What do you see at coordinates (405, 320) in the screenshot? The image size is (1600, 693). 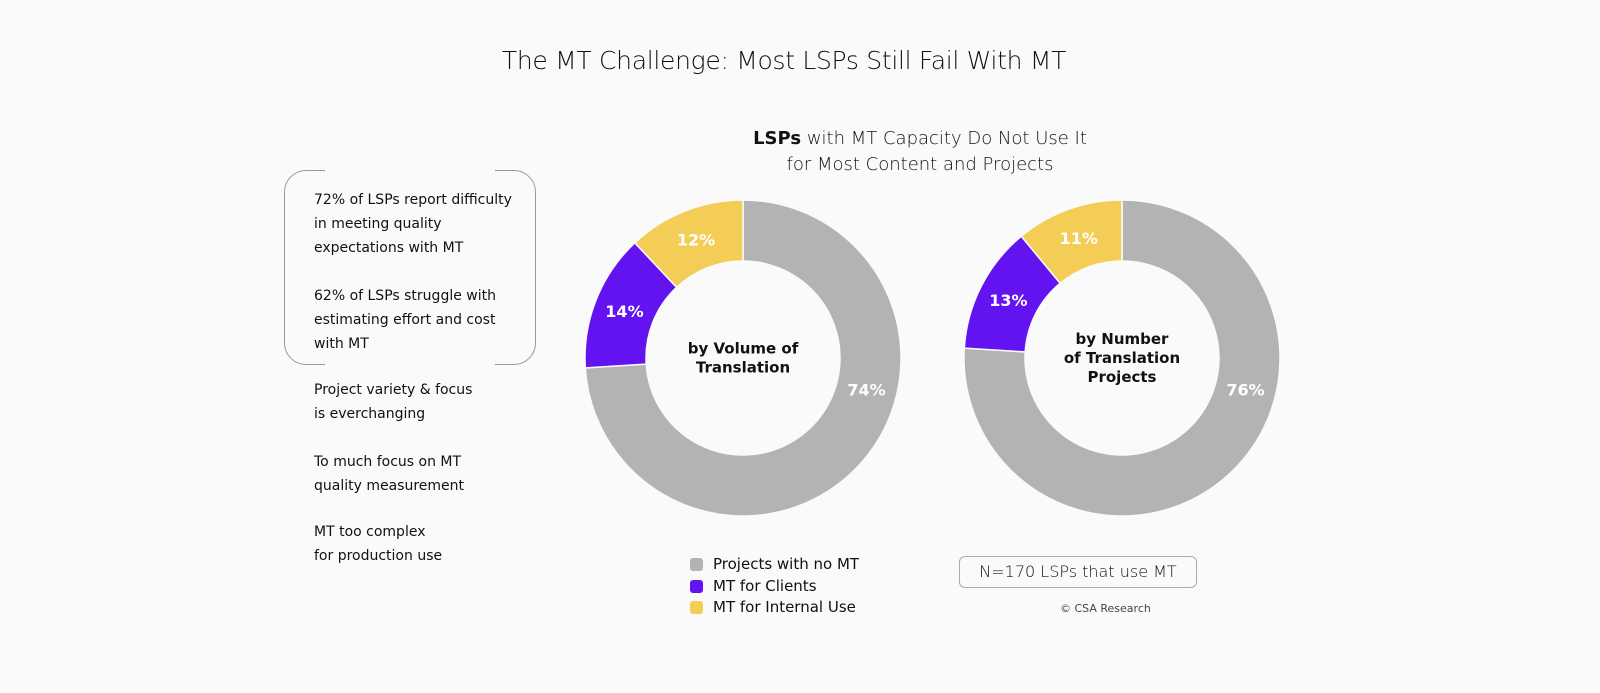 I see `note-line: estimating effort and cost` at bounding box center [405, 320].